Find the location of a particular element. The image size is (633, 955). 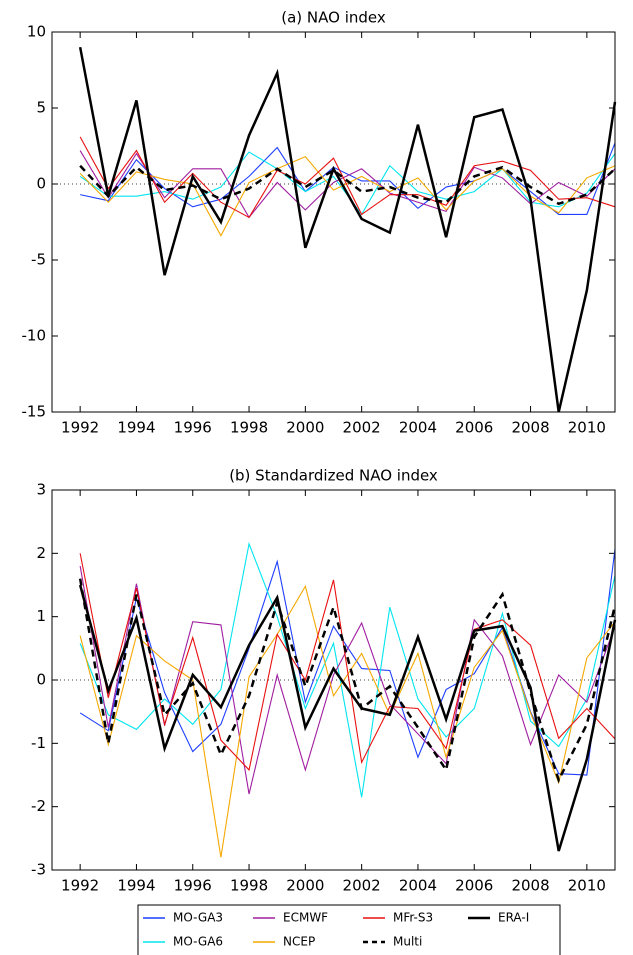

legend-box is located at coordinates (349, 929).